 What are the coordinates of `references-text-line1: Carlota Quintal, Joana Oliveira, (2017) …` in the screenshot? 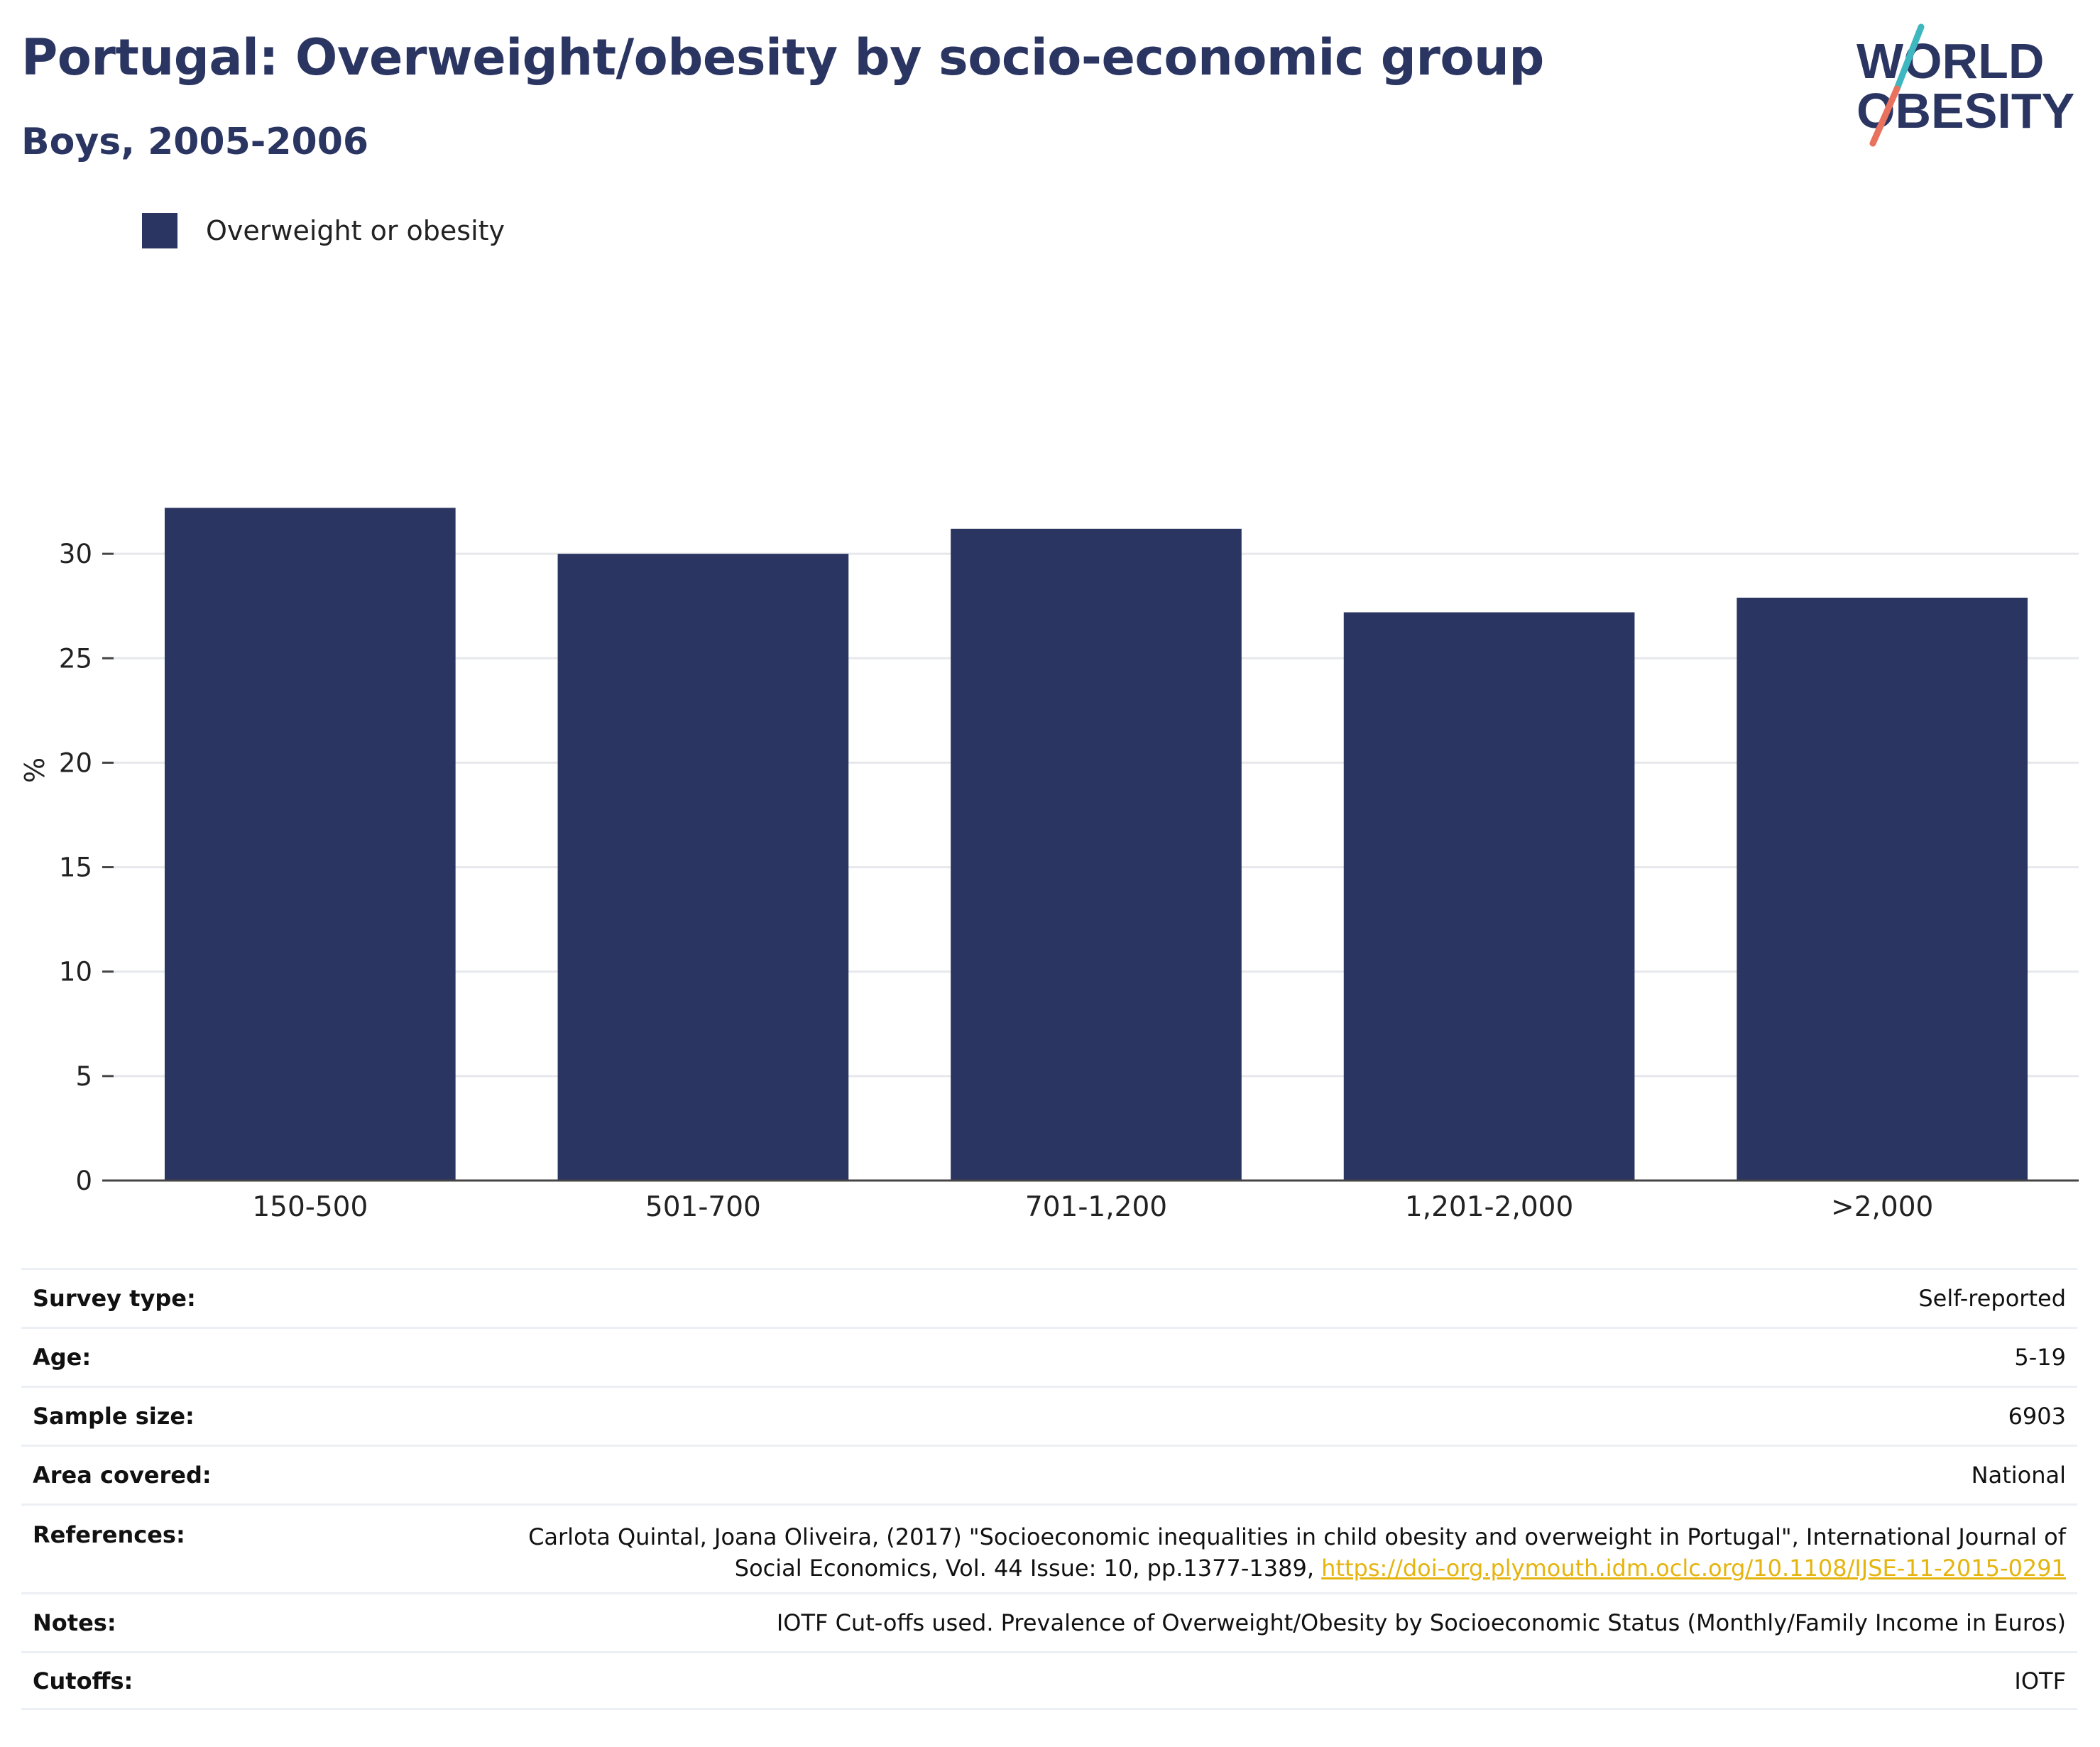 It's located at (1297, 1536).